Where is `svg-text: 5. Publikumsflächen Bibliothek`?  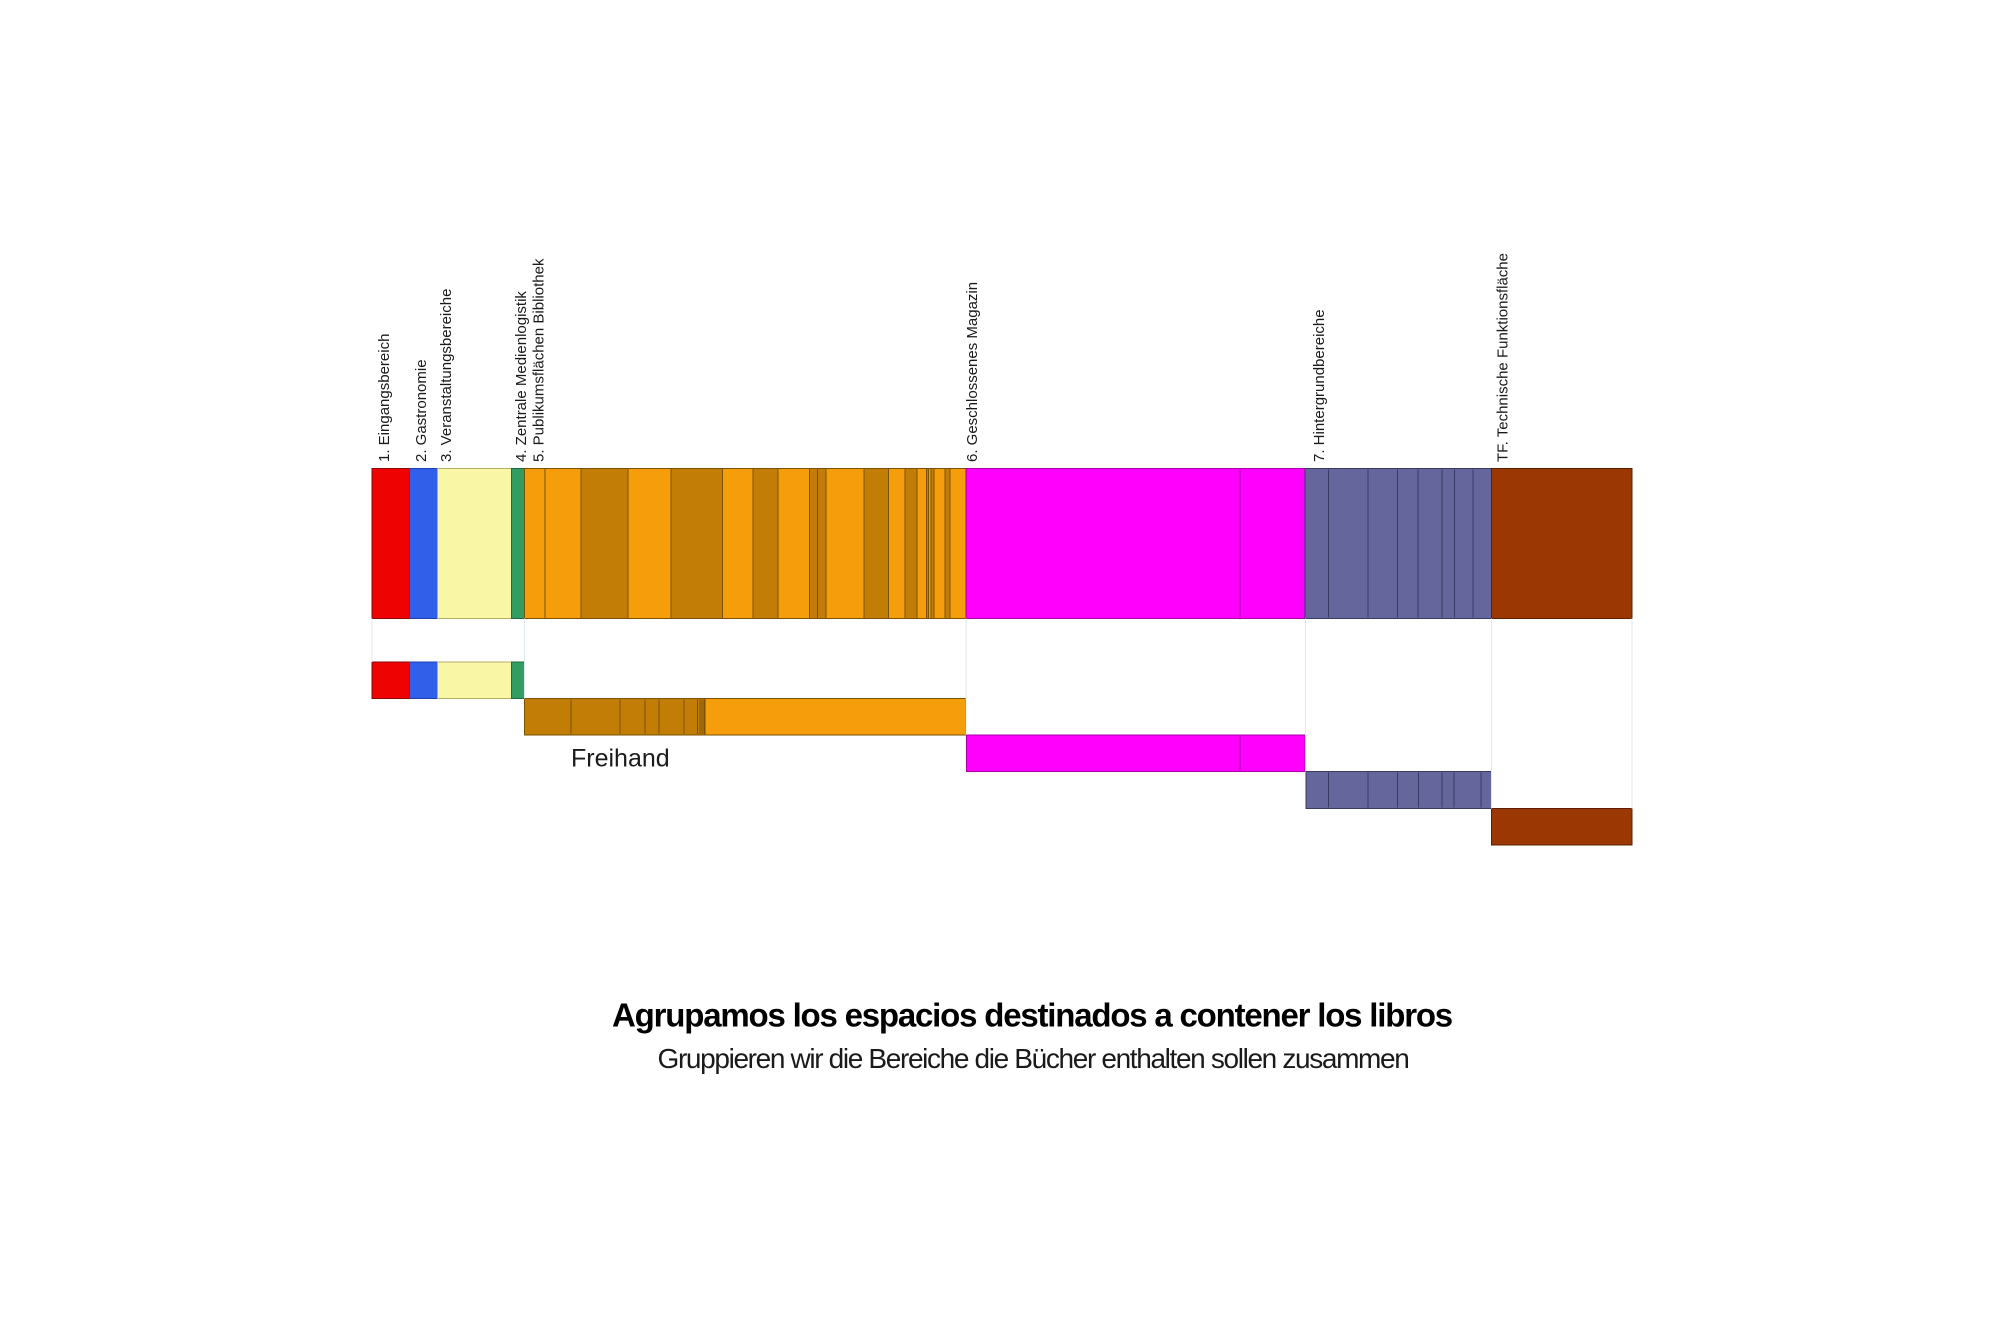 svg-text: 5. Publikumsflächen Bibliothek is located at coordinates (539, 360).